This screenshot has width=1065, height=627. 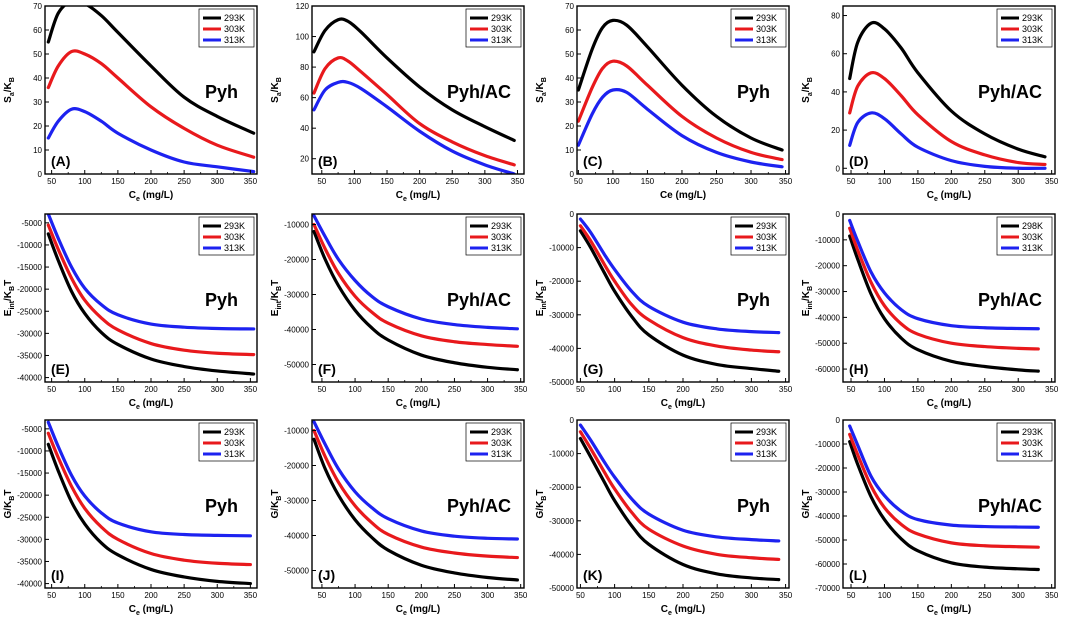 What do you see at coordinates (304, 67) in the screenshot?
I see `y-tick-label: 80` at bounding box center [304, 67].